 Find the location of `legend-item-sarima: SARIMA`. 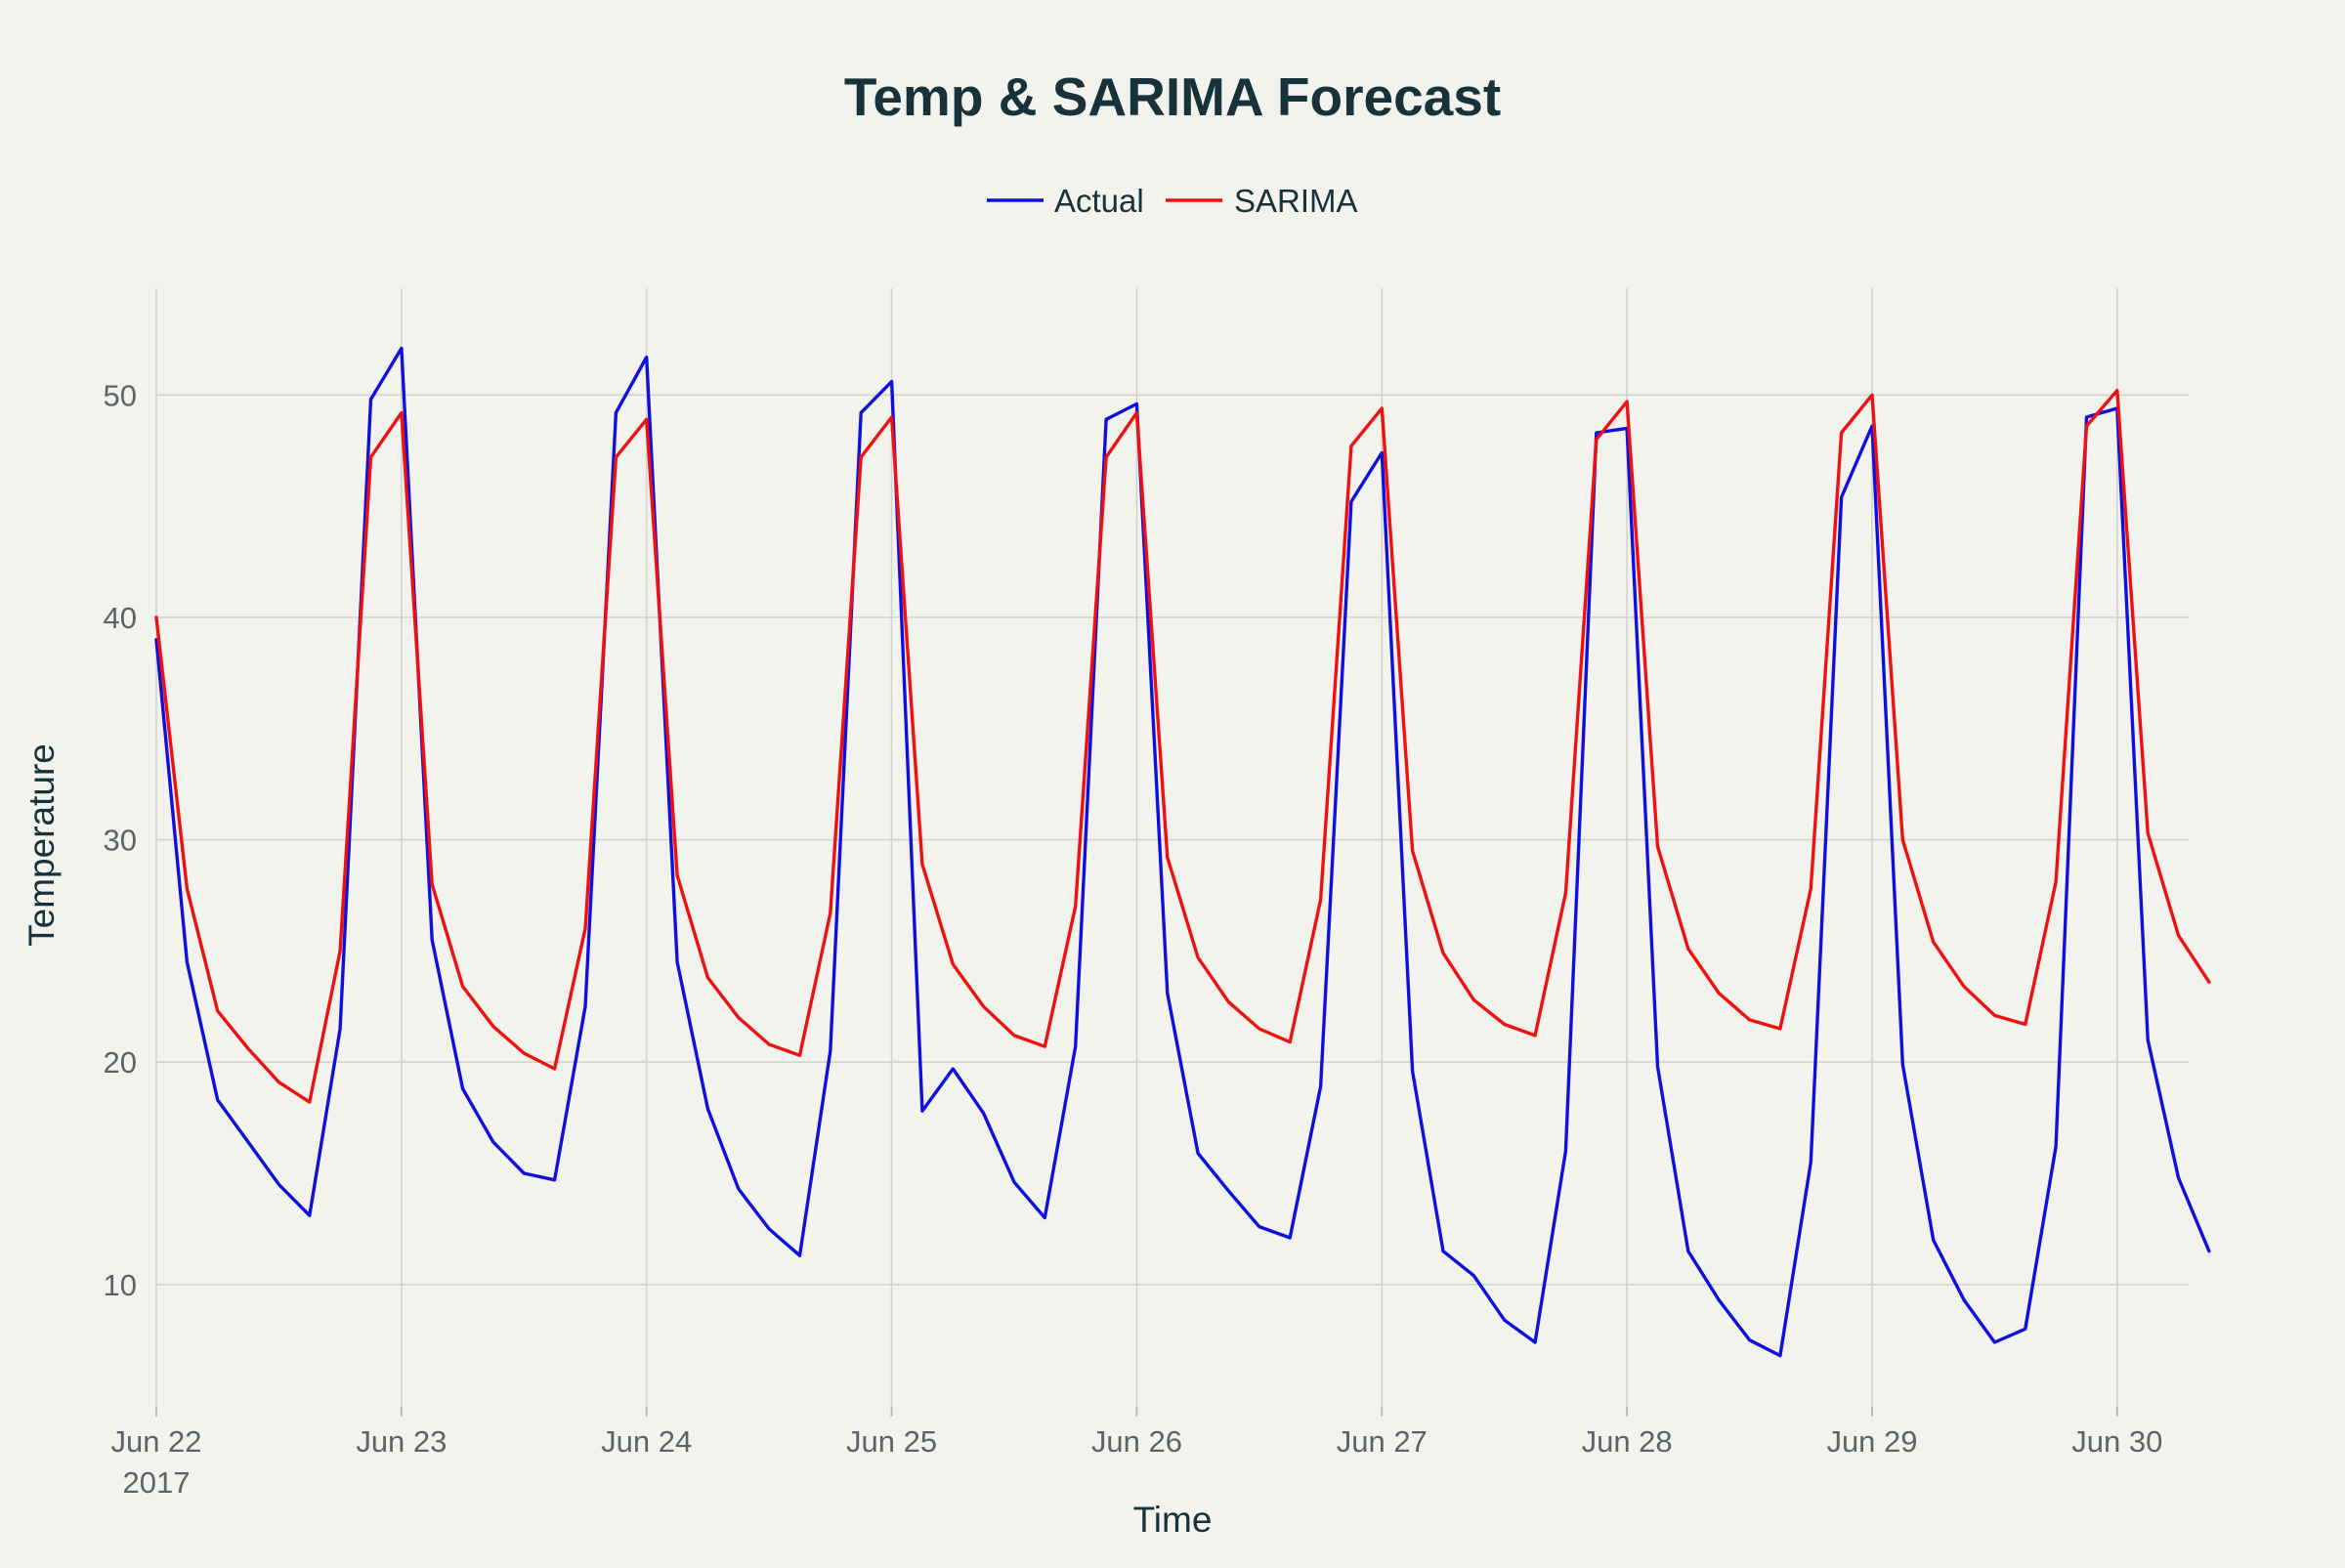

legend-item-sarima: SARIMA is located at coordinates (1262, 201).